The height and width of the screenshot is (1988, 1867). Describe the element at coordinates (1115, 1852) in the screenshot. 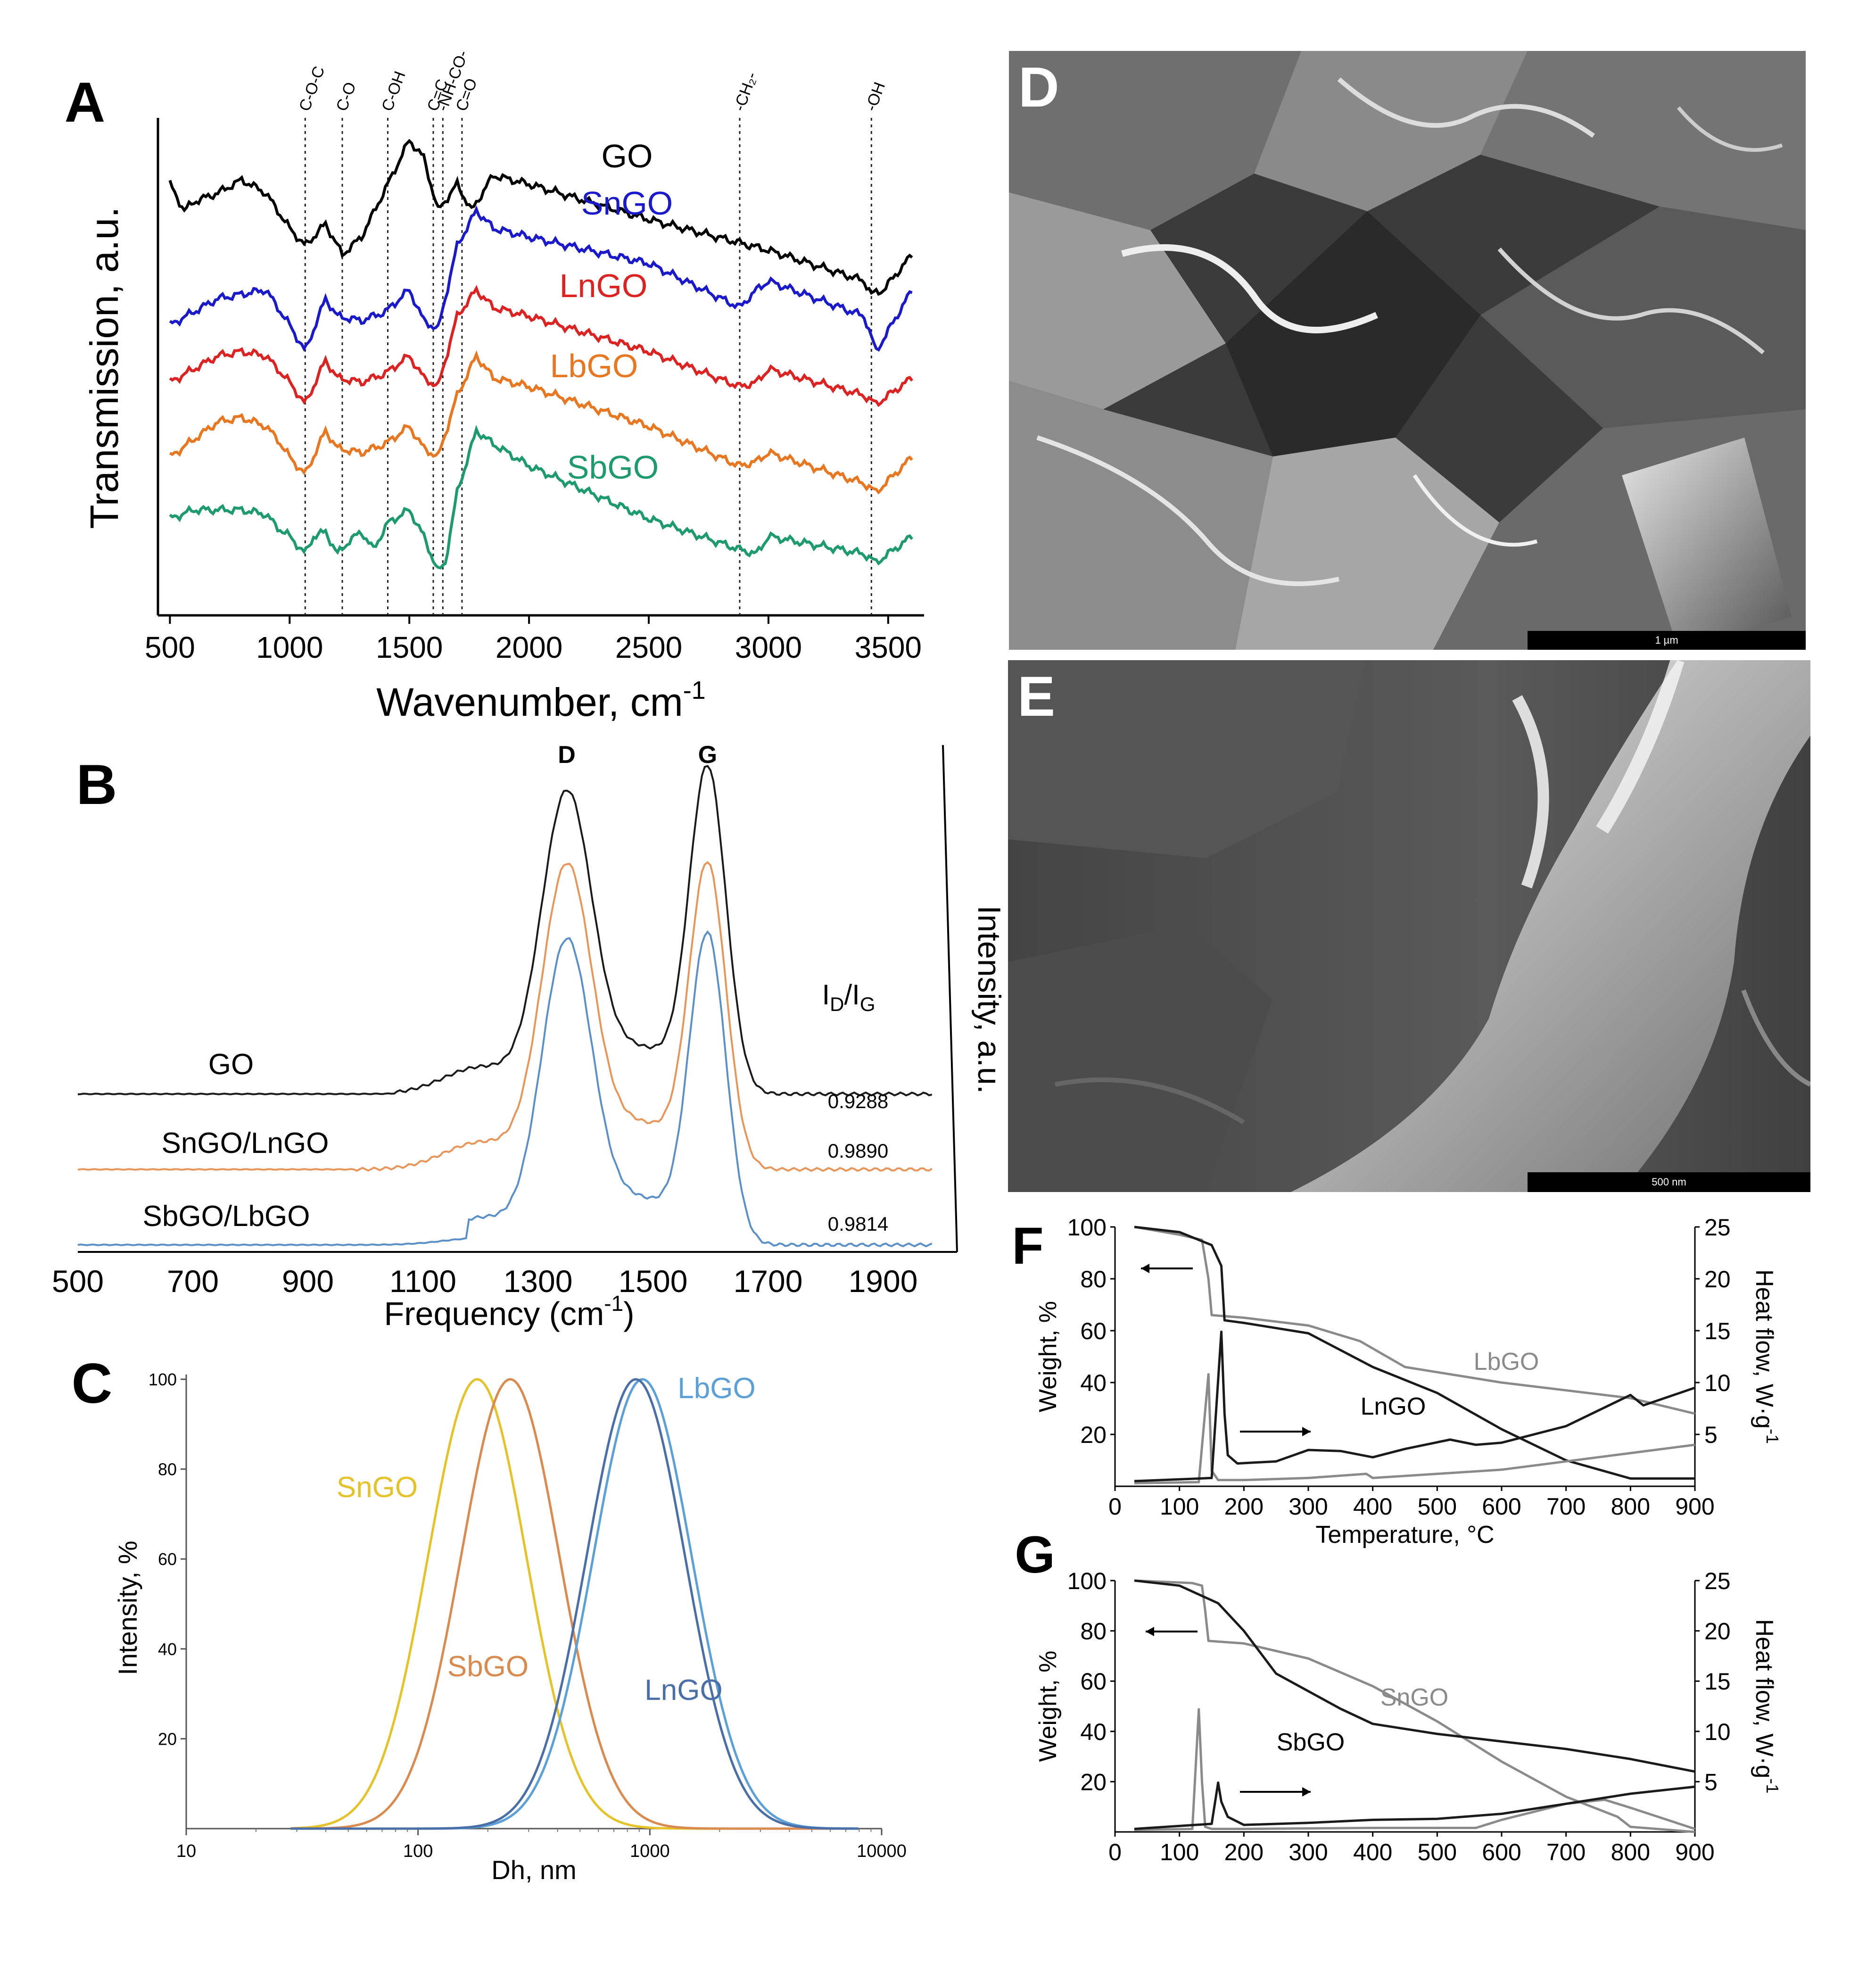

I see `x-tick-label-panelG-0: 0` at that location.